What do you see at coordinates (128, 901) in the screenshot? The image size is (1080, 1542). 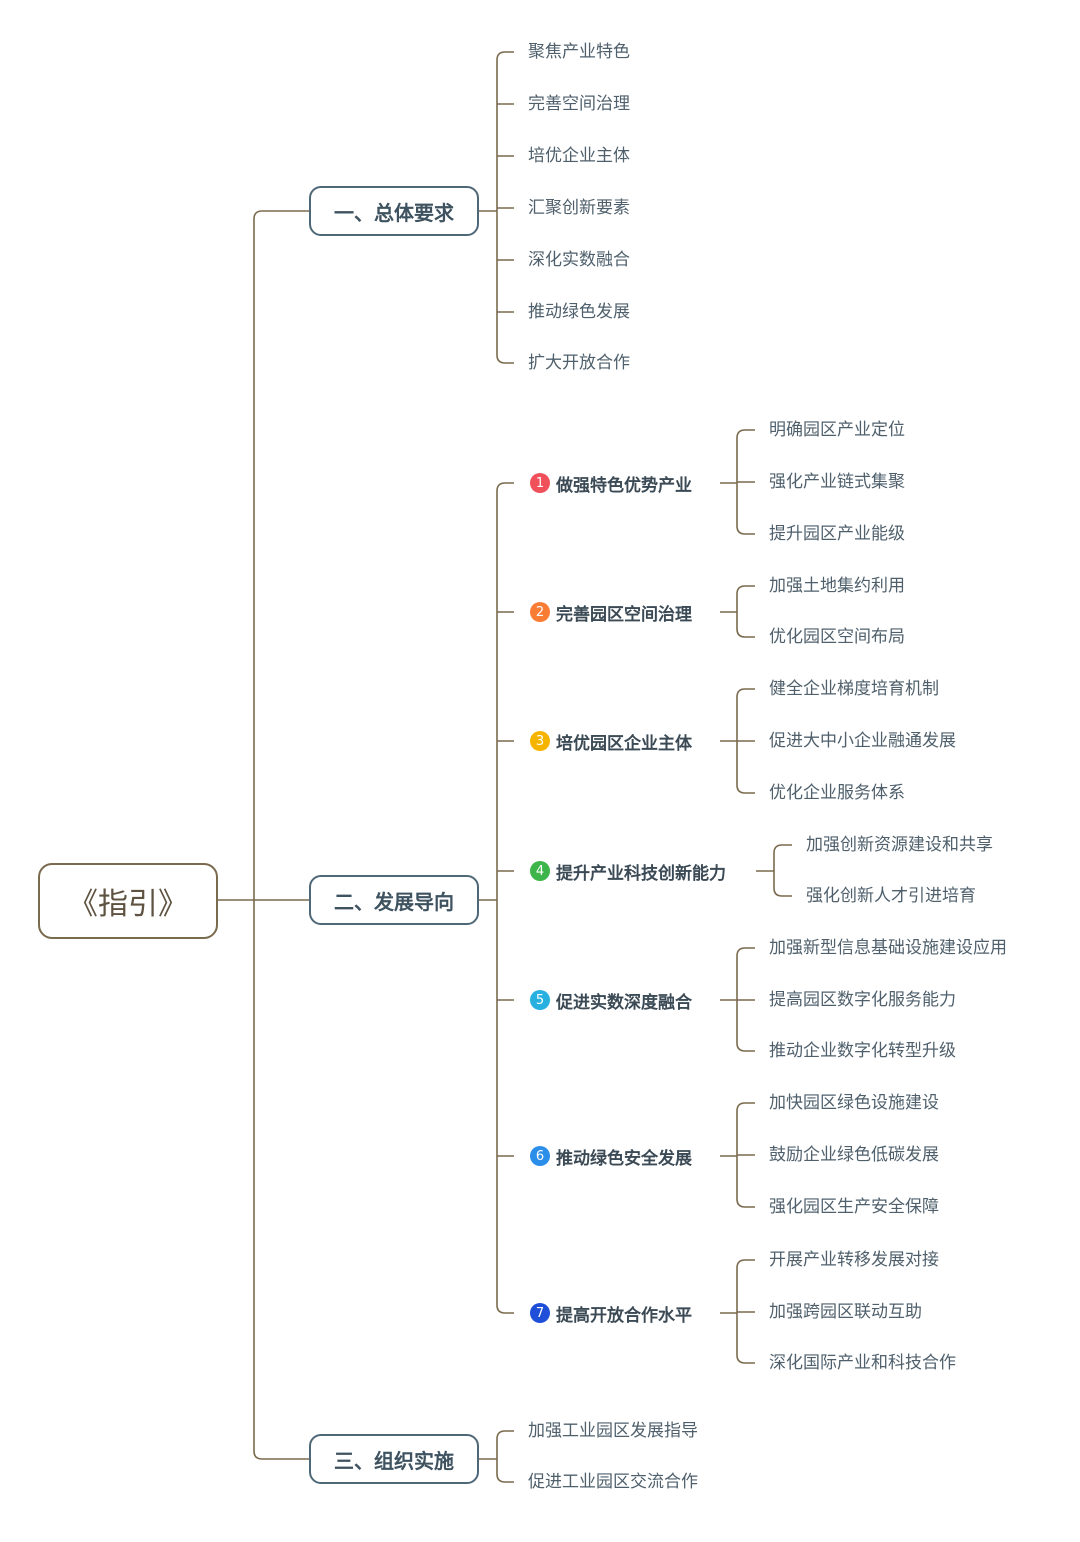 I see `root-node: 《指引》` at bounding box center [128, 901].